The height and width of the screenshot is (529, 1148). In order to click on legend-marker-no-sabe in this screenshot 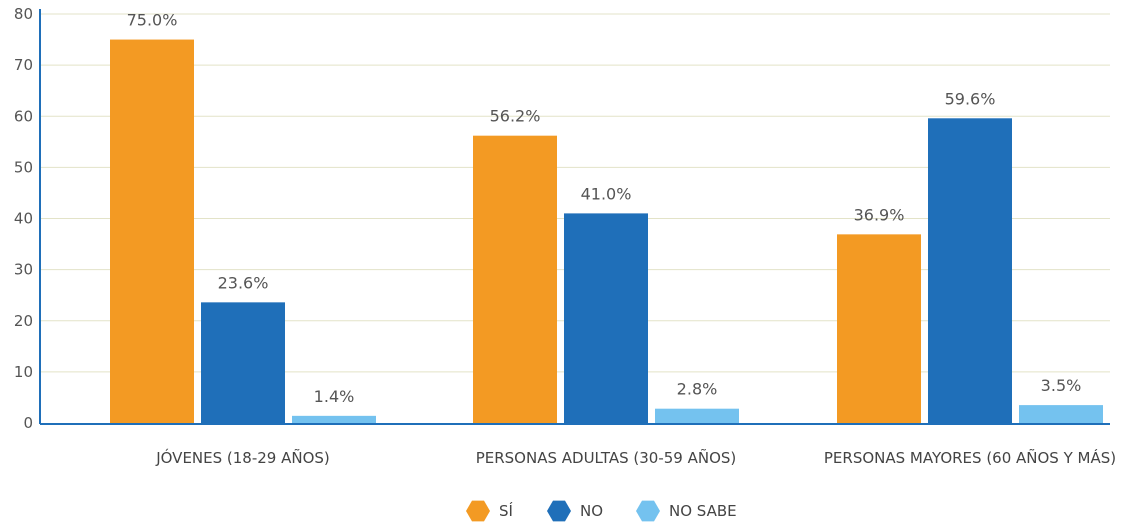, I will do `click(648, 511)`.